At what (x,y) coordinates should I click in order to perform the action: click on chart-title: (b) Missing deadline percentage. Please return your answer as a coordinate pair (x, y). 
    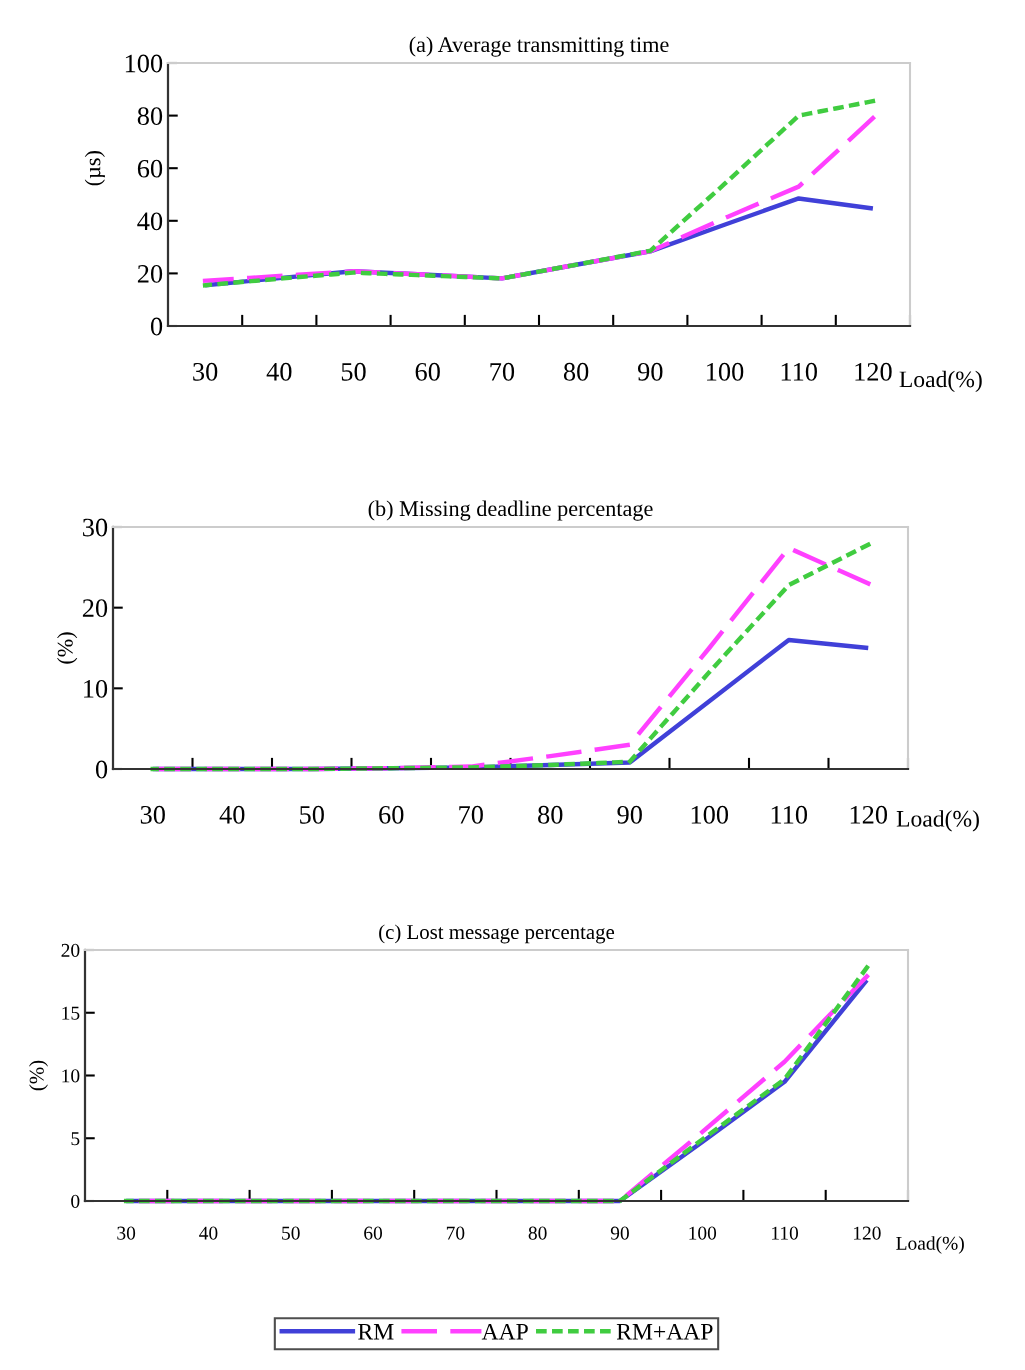
    Looking at the image, I should click on (510, 510).